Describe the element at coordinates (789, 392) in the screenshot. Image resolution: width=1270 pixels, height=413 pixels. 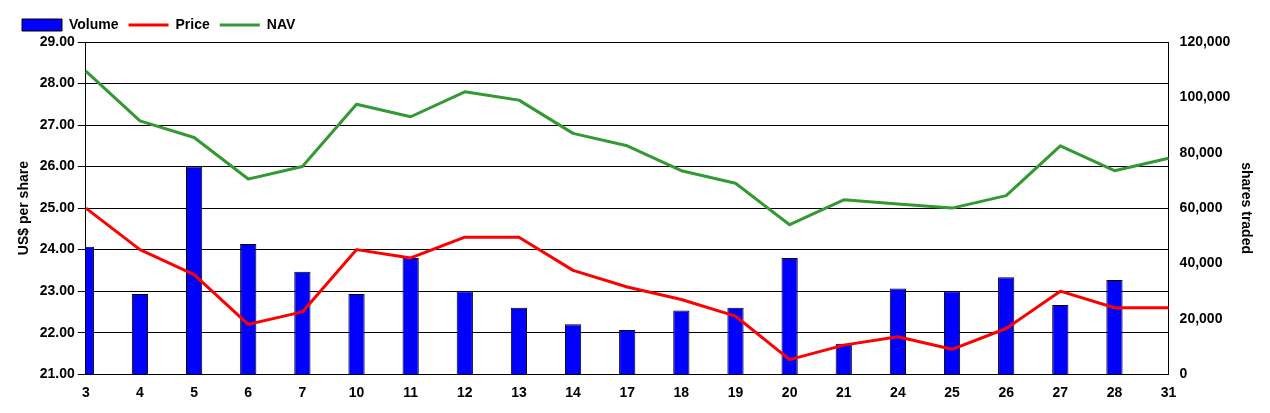
I see `x-tick-label: 20` at that location.